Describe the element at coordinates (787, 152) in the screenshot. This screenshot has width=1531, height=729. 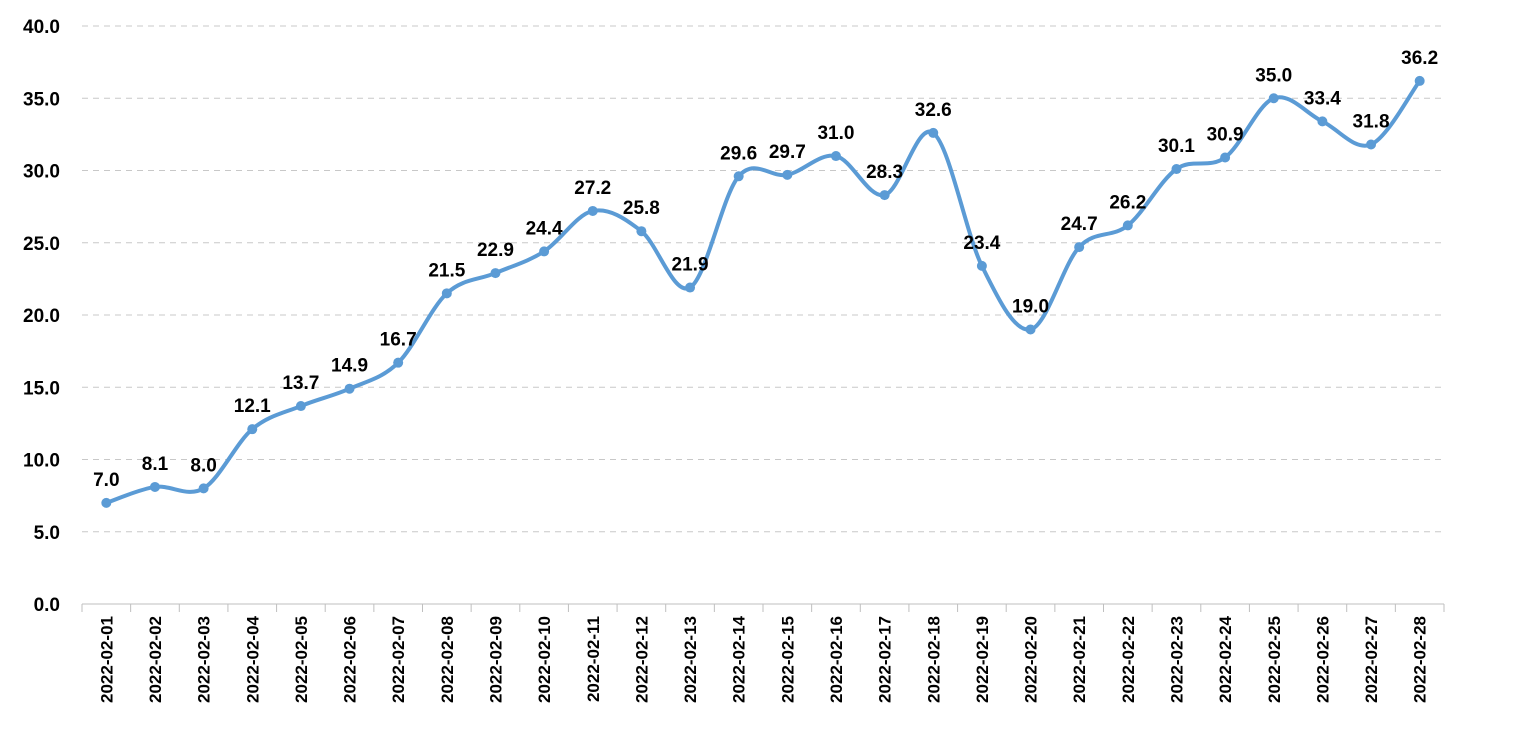
I see `data-label: 29.7` at that location.